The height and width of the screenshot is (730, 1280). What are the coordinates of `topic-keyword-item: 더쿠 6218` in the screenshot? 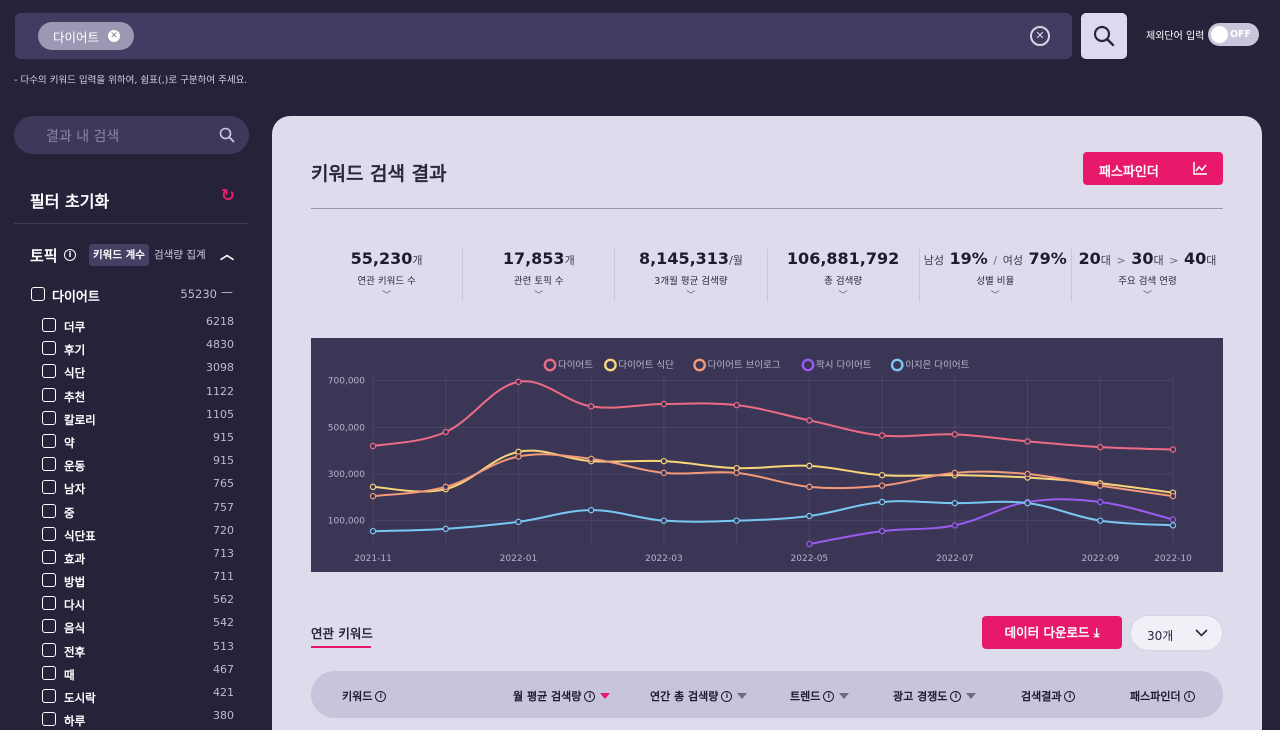 It's located at (138, 325).